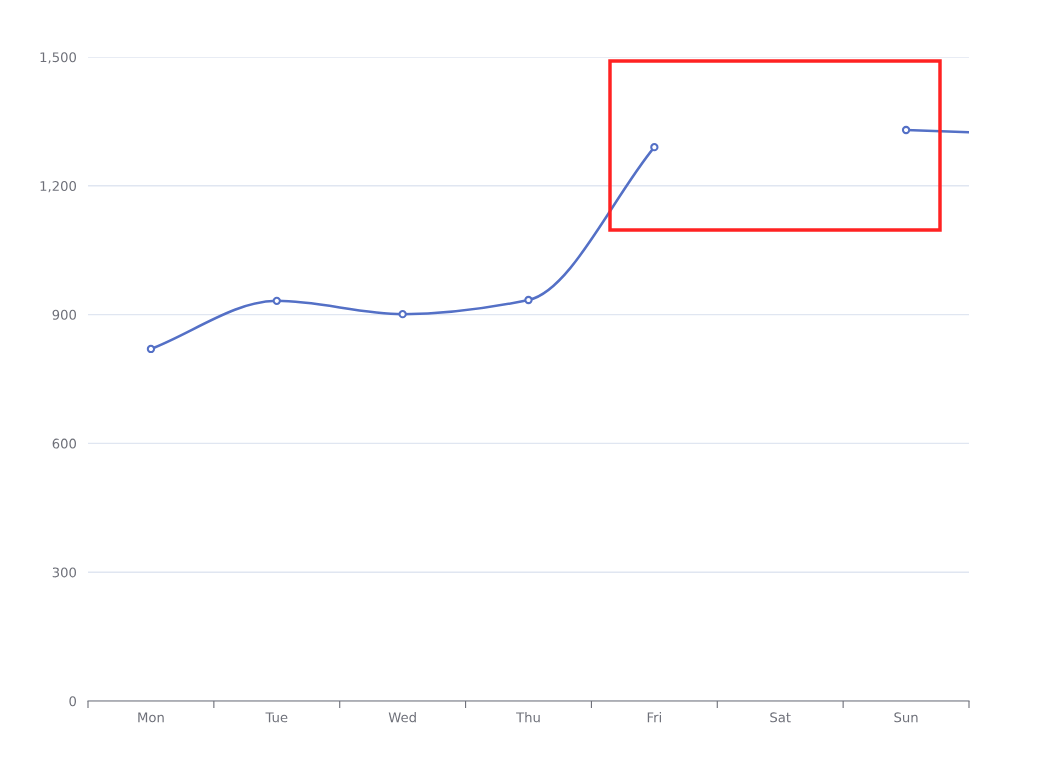 The image size is (1041, 762). I want to click on x-tick-label: Wed, so click(402, 717).